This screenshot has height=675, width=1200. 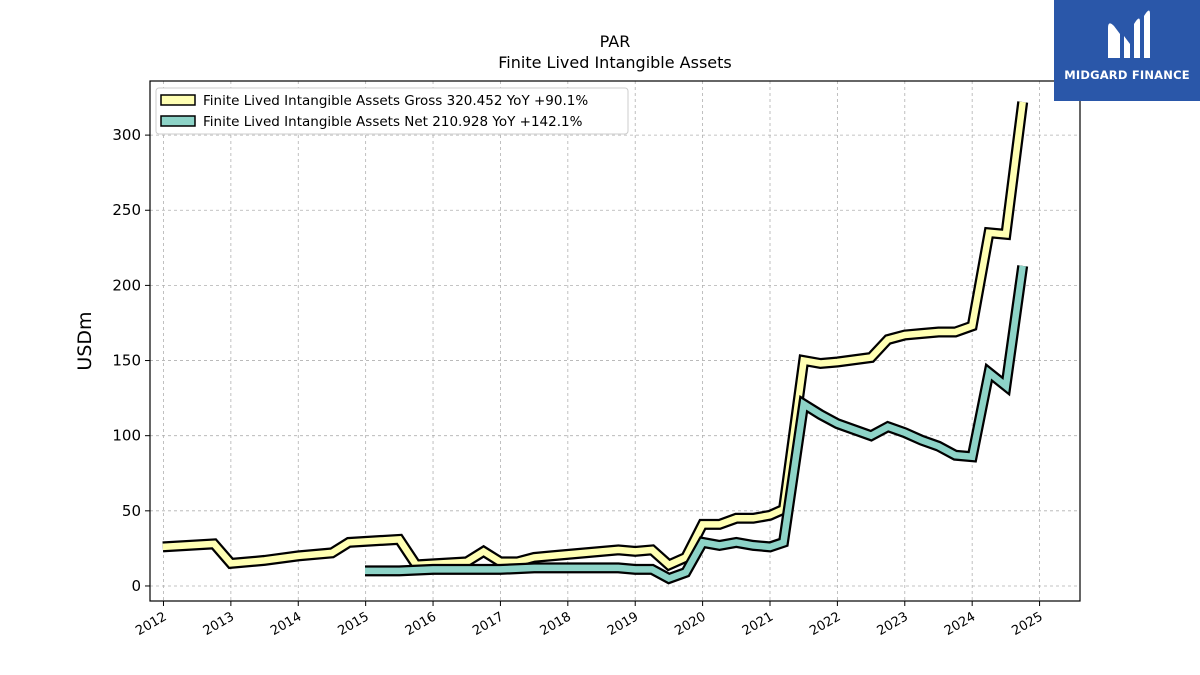 I want to click on x-tick-label: 2012, so click(x=151, y=624).